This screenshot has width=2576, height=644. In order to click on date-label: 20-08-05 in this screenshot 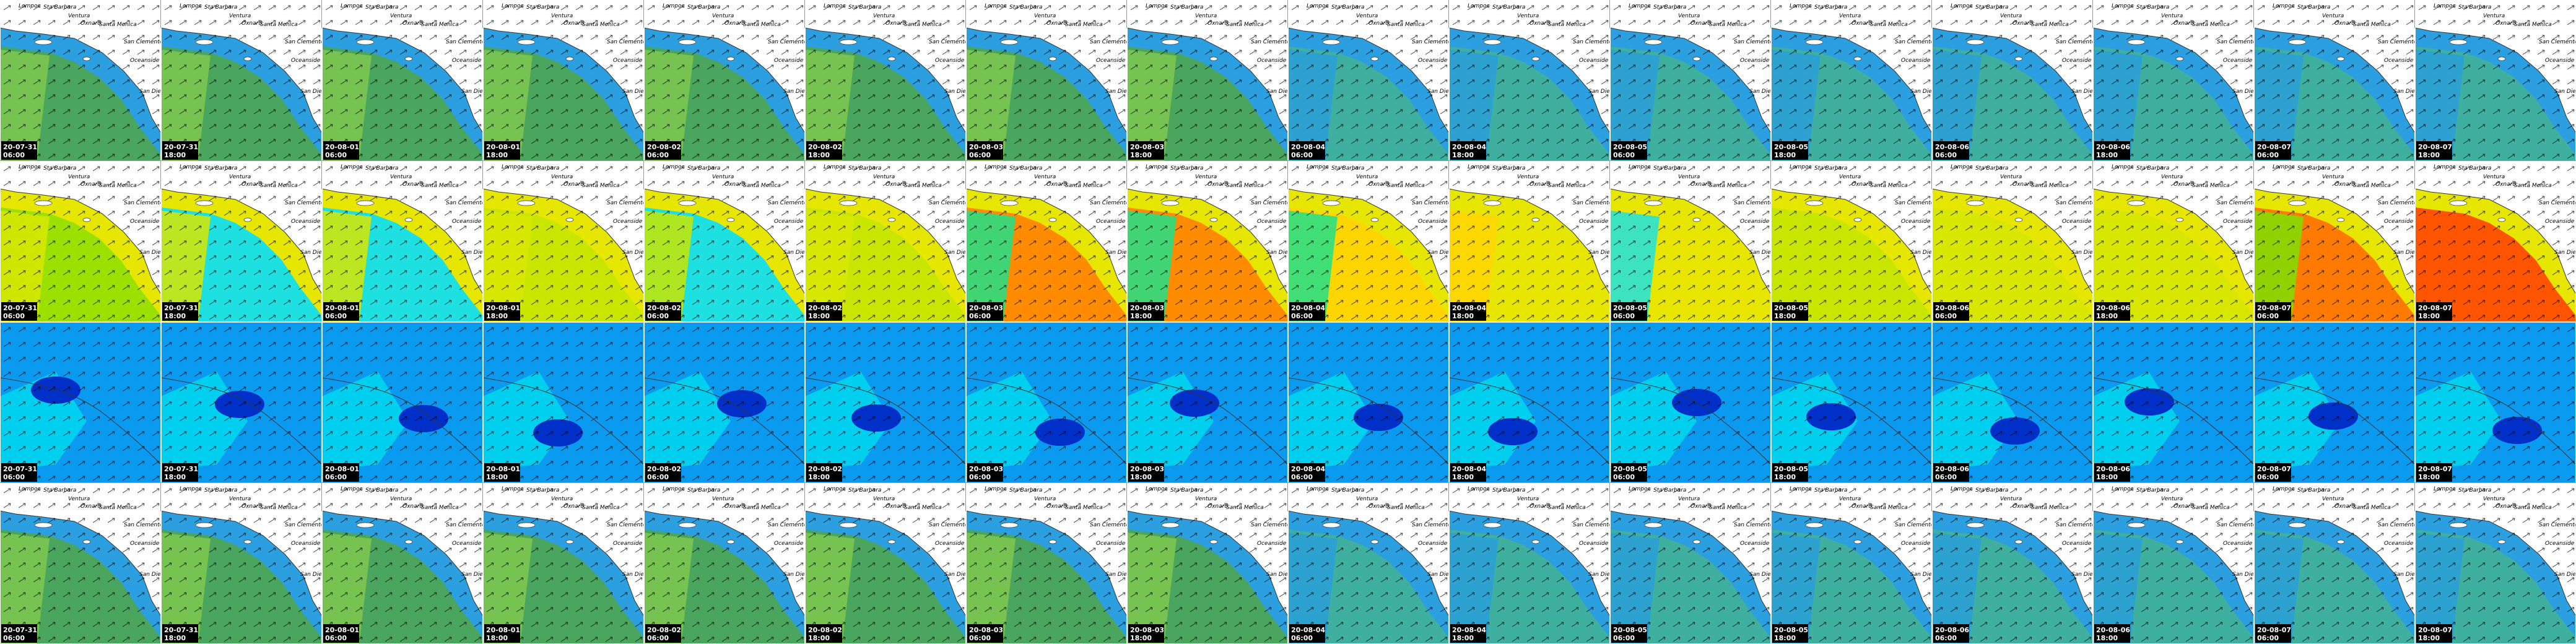, I will do `click(1630, 308)`.